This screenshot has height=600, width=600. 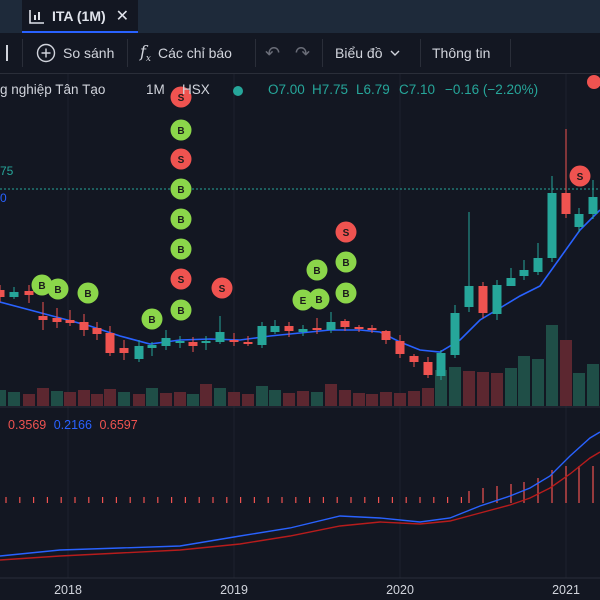 I want to click on x-axis-label: 2020, so click(x=400, y=590).